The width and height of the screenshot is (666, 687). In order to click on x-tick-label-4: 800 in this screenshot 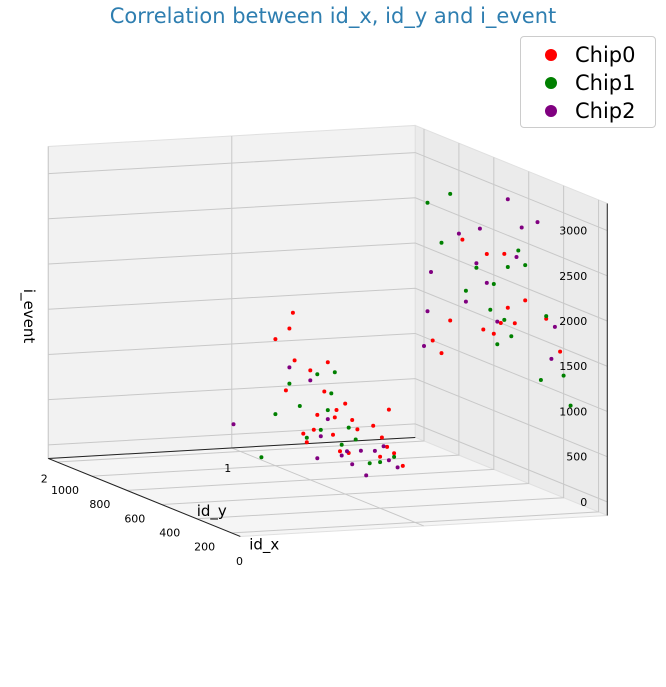, I will do `click(99, 504)`.